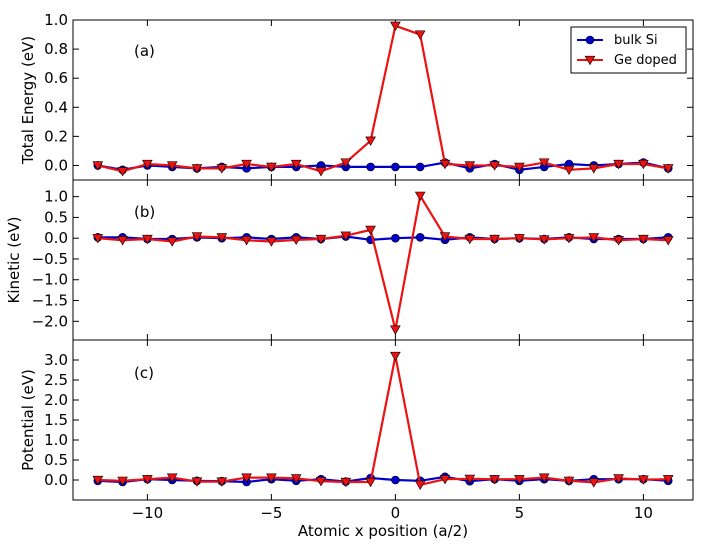  Describe the element at coordinates (56, 440) in the screenshot. I see `y-tick-label-c: 1.0` at that location.